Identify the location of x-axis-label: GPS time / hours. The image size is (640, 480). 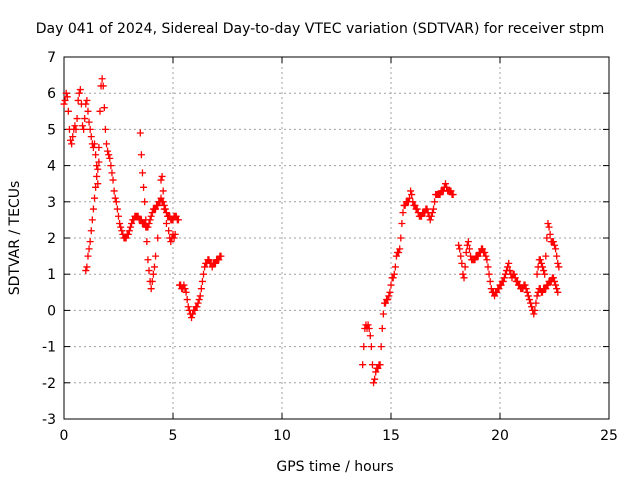
(334, 467).